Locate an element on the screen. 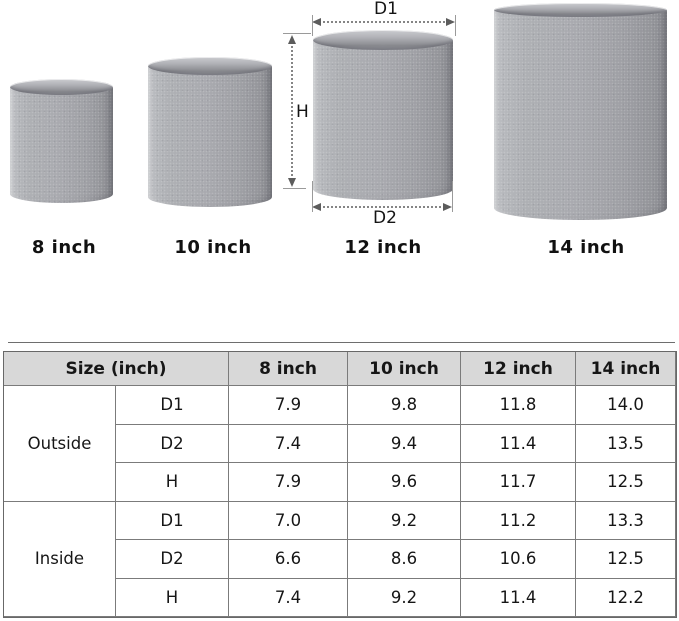 This screenshot has width=679, height=621. d1-arrowhead-left-icon is located at coordinates (316, 22).